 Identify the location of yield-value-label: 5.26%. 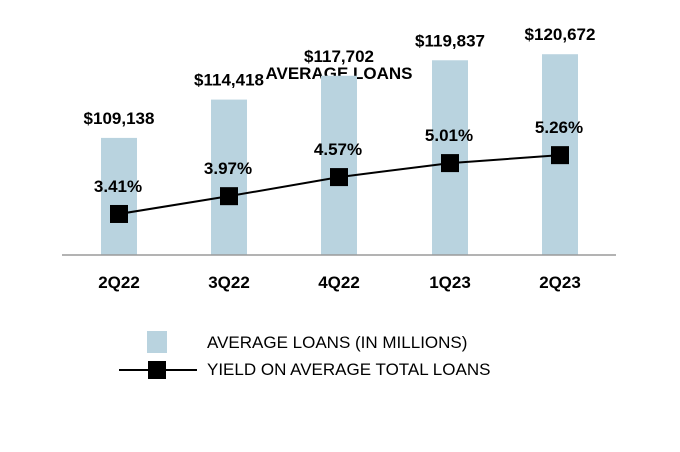
(559, 127).